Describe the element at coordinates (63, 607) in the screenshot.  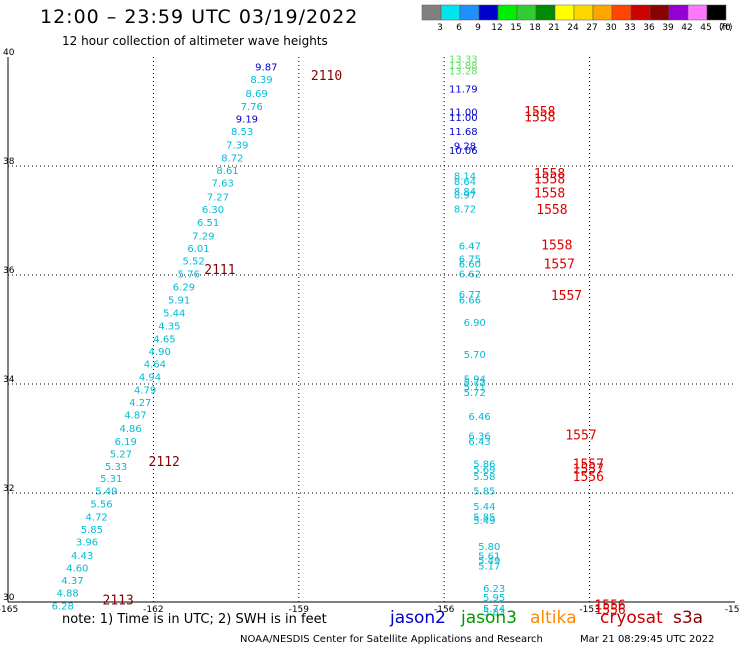
I see `wave-height-label: 6.28` at that location.